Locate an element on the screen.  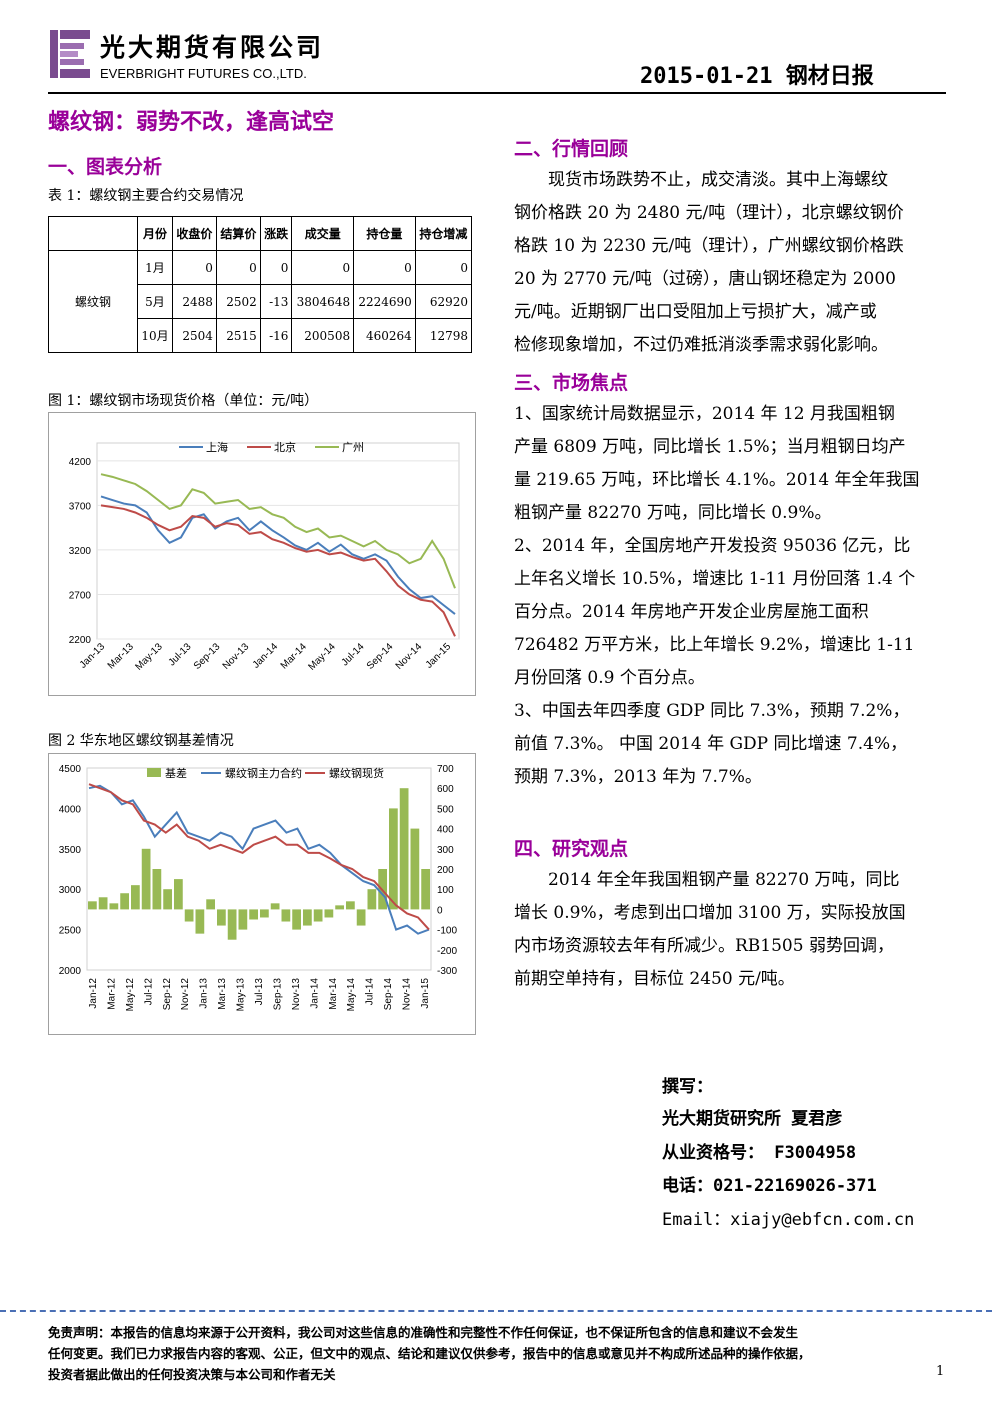
plot-area is located at coordinates (259, 869).